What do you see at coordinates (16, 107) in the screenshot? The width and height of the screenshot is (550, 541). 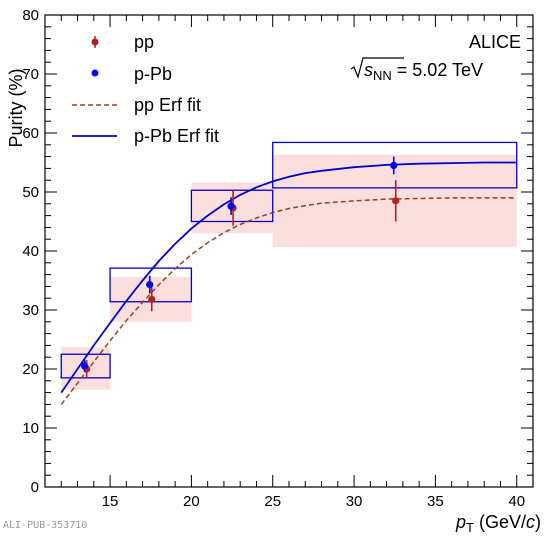 I see `y-axis-title: Purity (%)` at bounding box center [16, 107].